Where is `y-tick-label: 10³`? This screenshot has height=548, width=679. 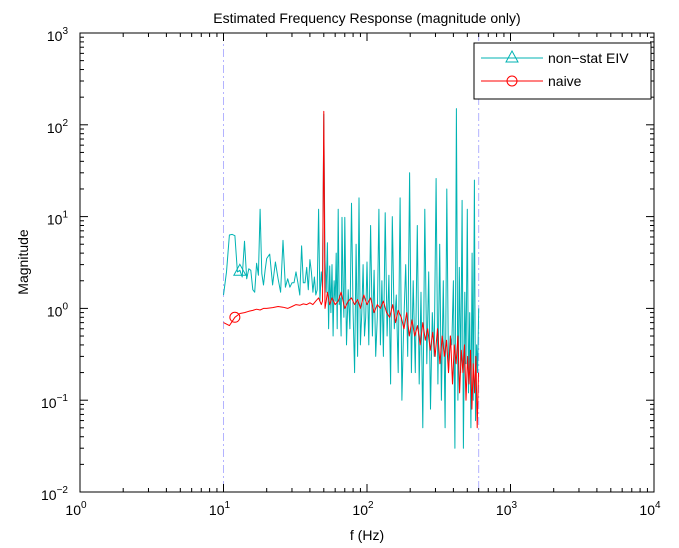 y-tick-label: 10³ is located at coordinates (58, 35).